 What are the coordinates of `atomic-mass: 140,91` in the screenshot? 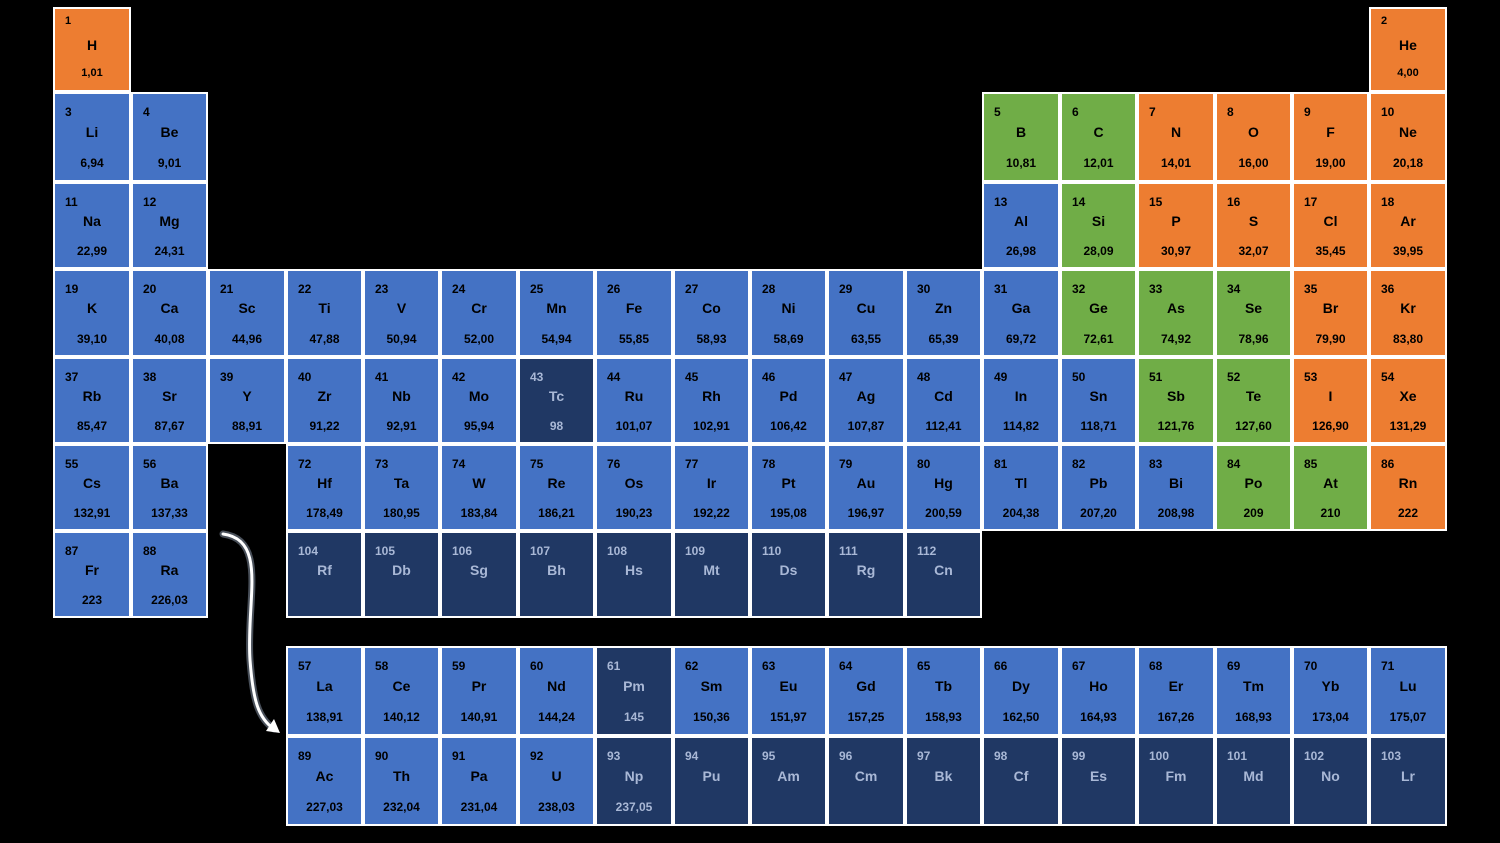 It's located at (479, 717).